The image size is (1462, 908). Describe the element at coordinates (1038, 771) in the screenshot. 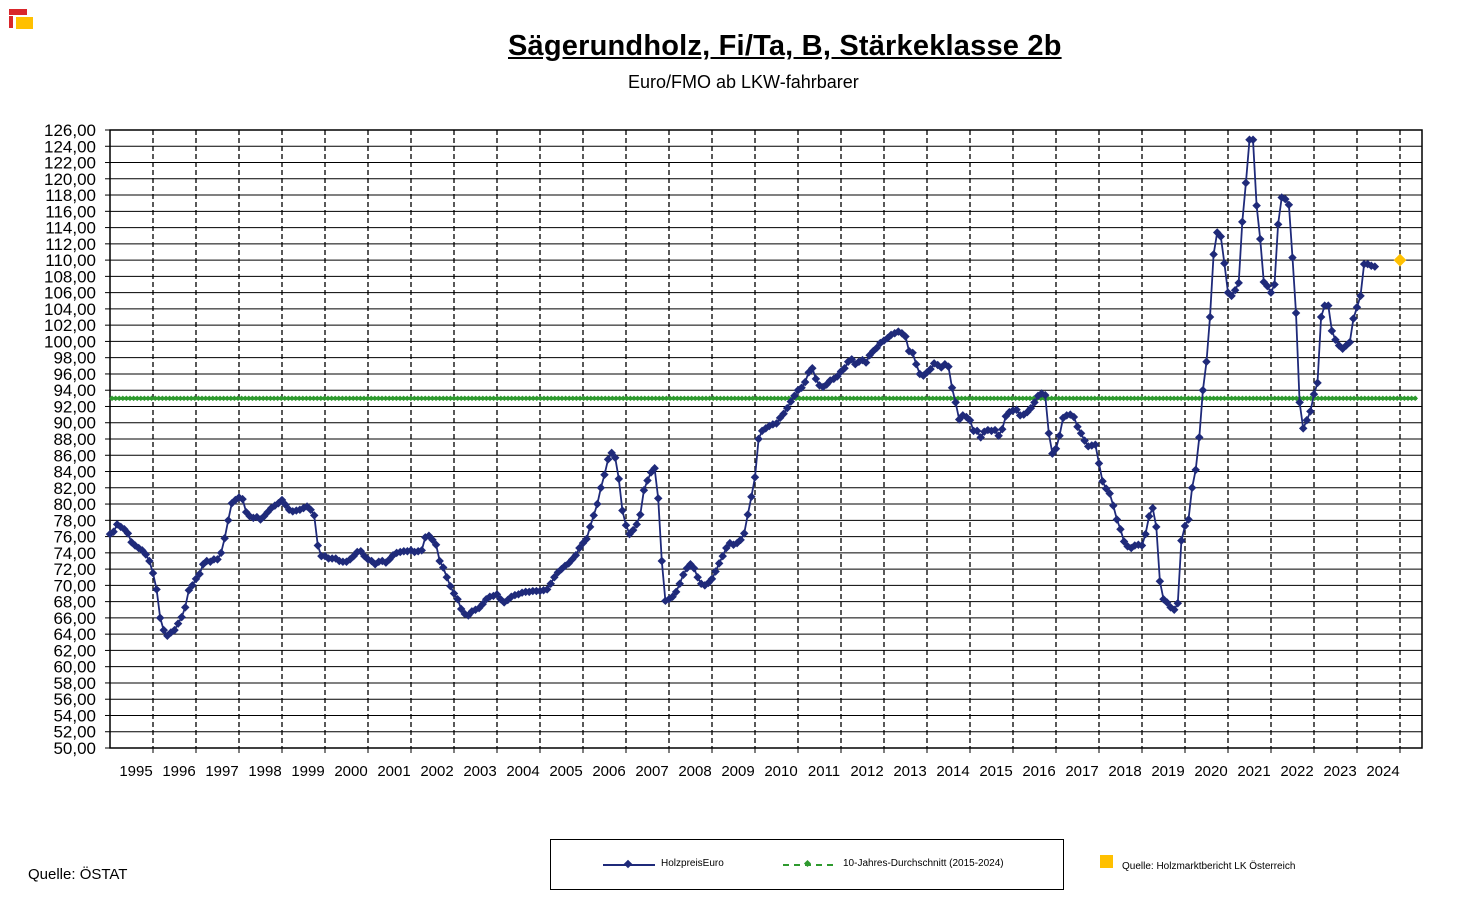

I see `x-tick-label: 2016` at that location.